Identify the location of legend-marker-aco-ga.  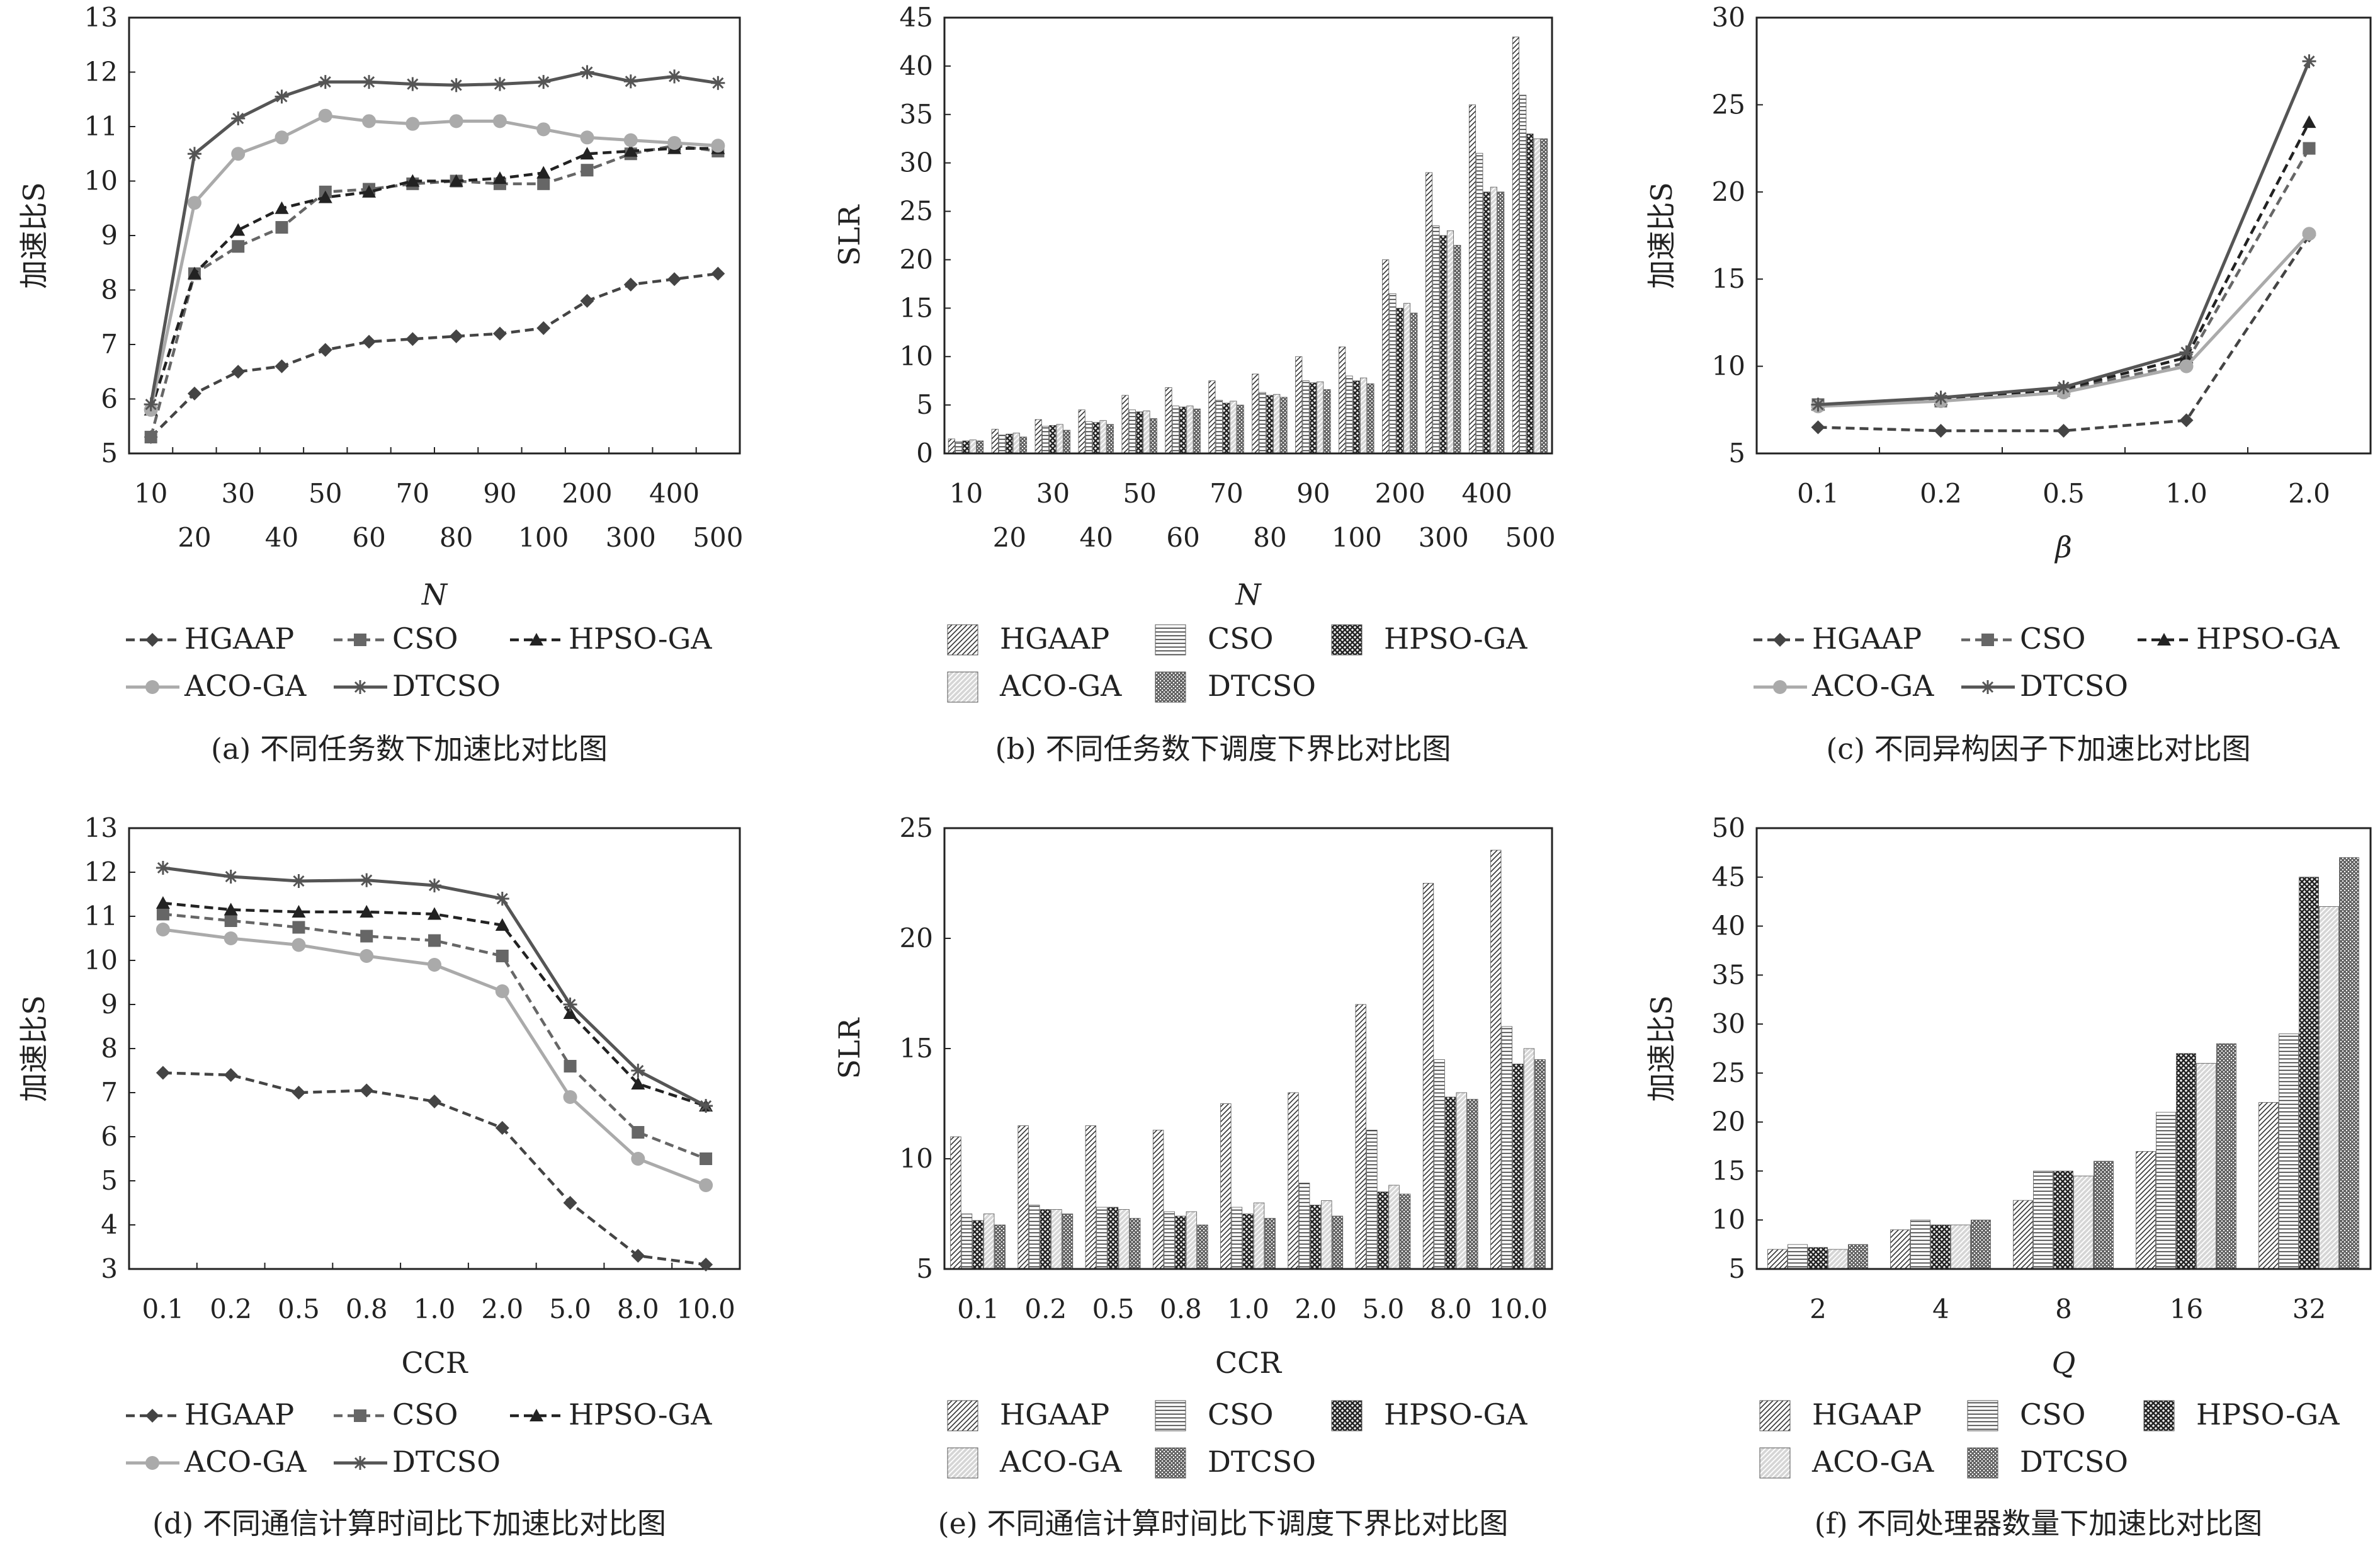
(152, 687).